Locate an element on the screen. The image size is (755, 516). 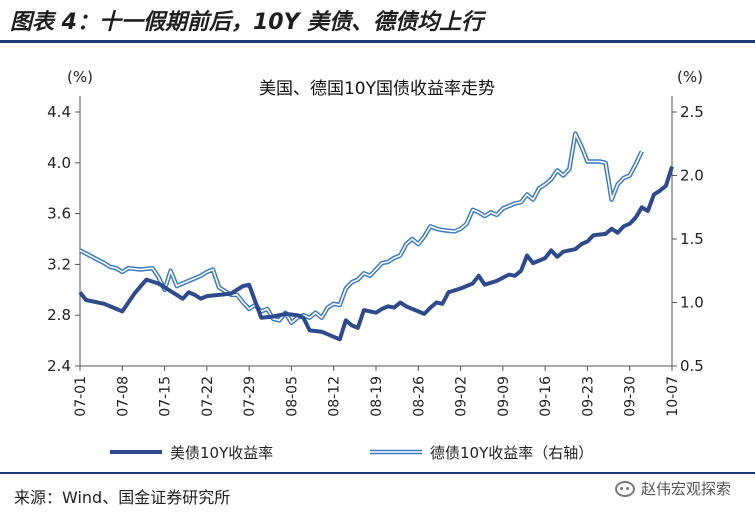
watermark-text: 赵伟宏观探索 is located at coordinates (685, 489).